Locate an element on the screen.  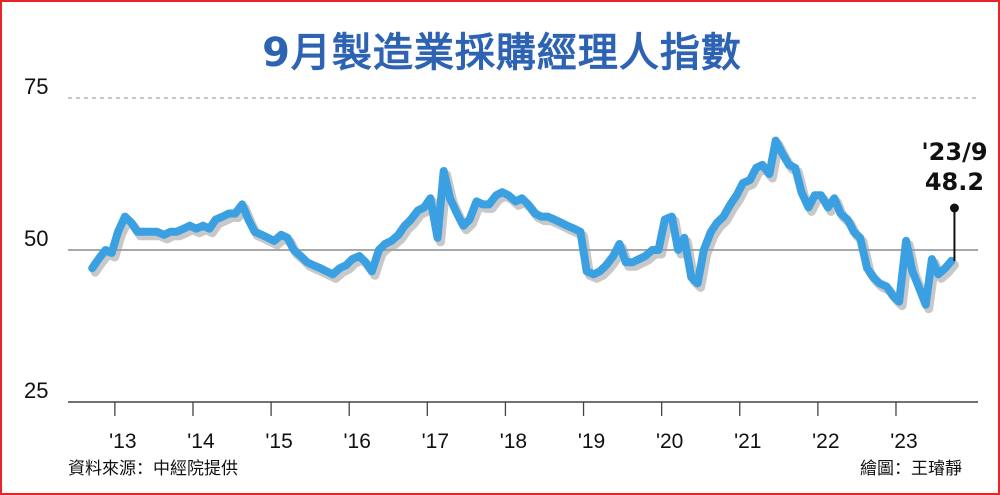
x-tick-label: '17 is located at coordinates (435, 441).